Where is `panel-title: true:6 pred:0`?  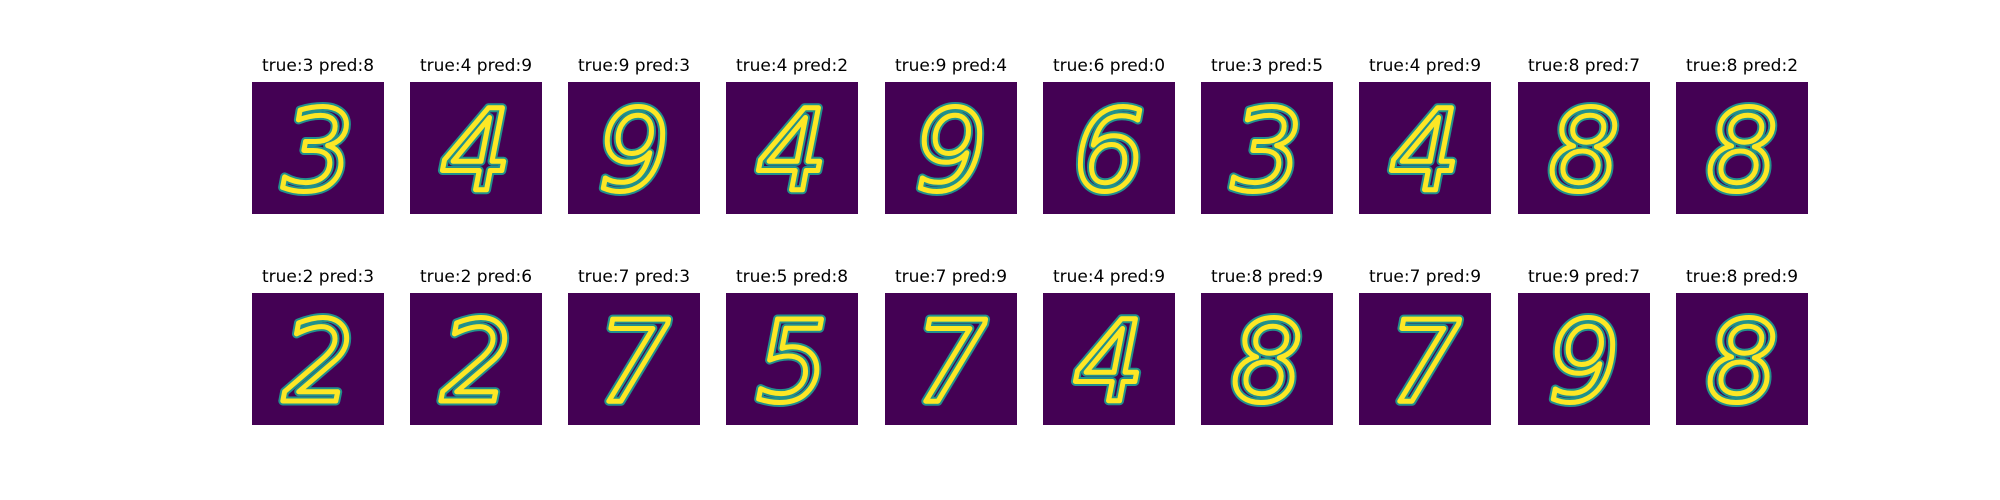 panel-title: true:6 pred:0 is located at coordinates (1109, 66).